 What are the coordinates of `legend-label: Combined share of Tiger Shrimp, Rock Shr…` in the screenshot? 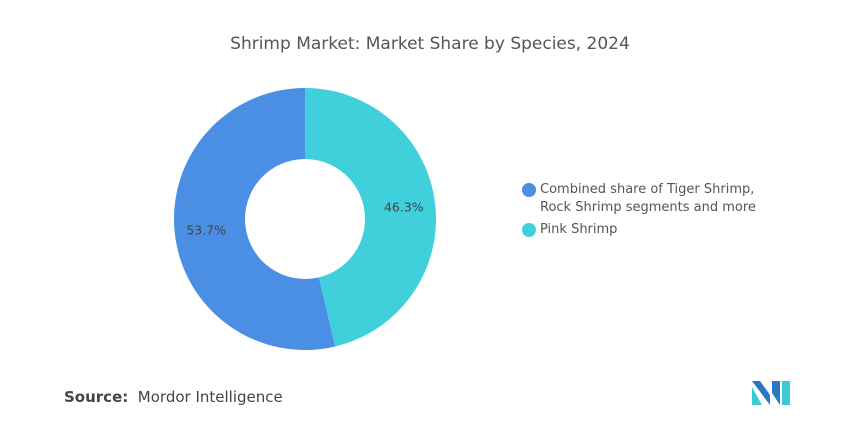 It's located at (648, 198).